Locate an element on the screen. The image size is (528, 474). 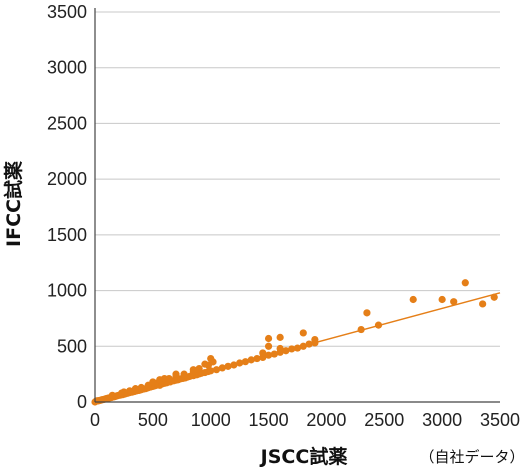
x-tick-label: 500 is located at coordinates (153, 420).